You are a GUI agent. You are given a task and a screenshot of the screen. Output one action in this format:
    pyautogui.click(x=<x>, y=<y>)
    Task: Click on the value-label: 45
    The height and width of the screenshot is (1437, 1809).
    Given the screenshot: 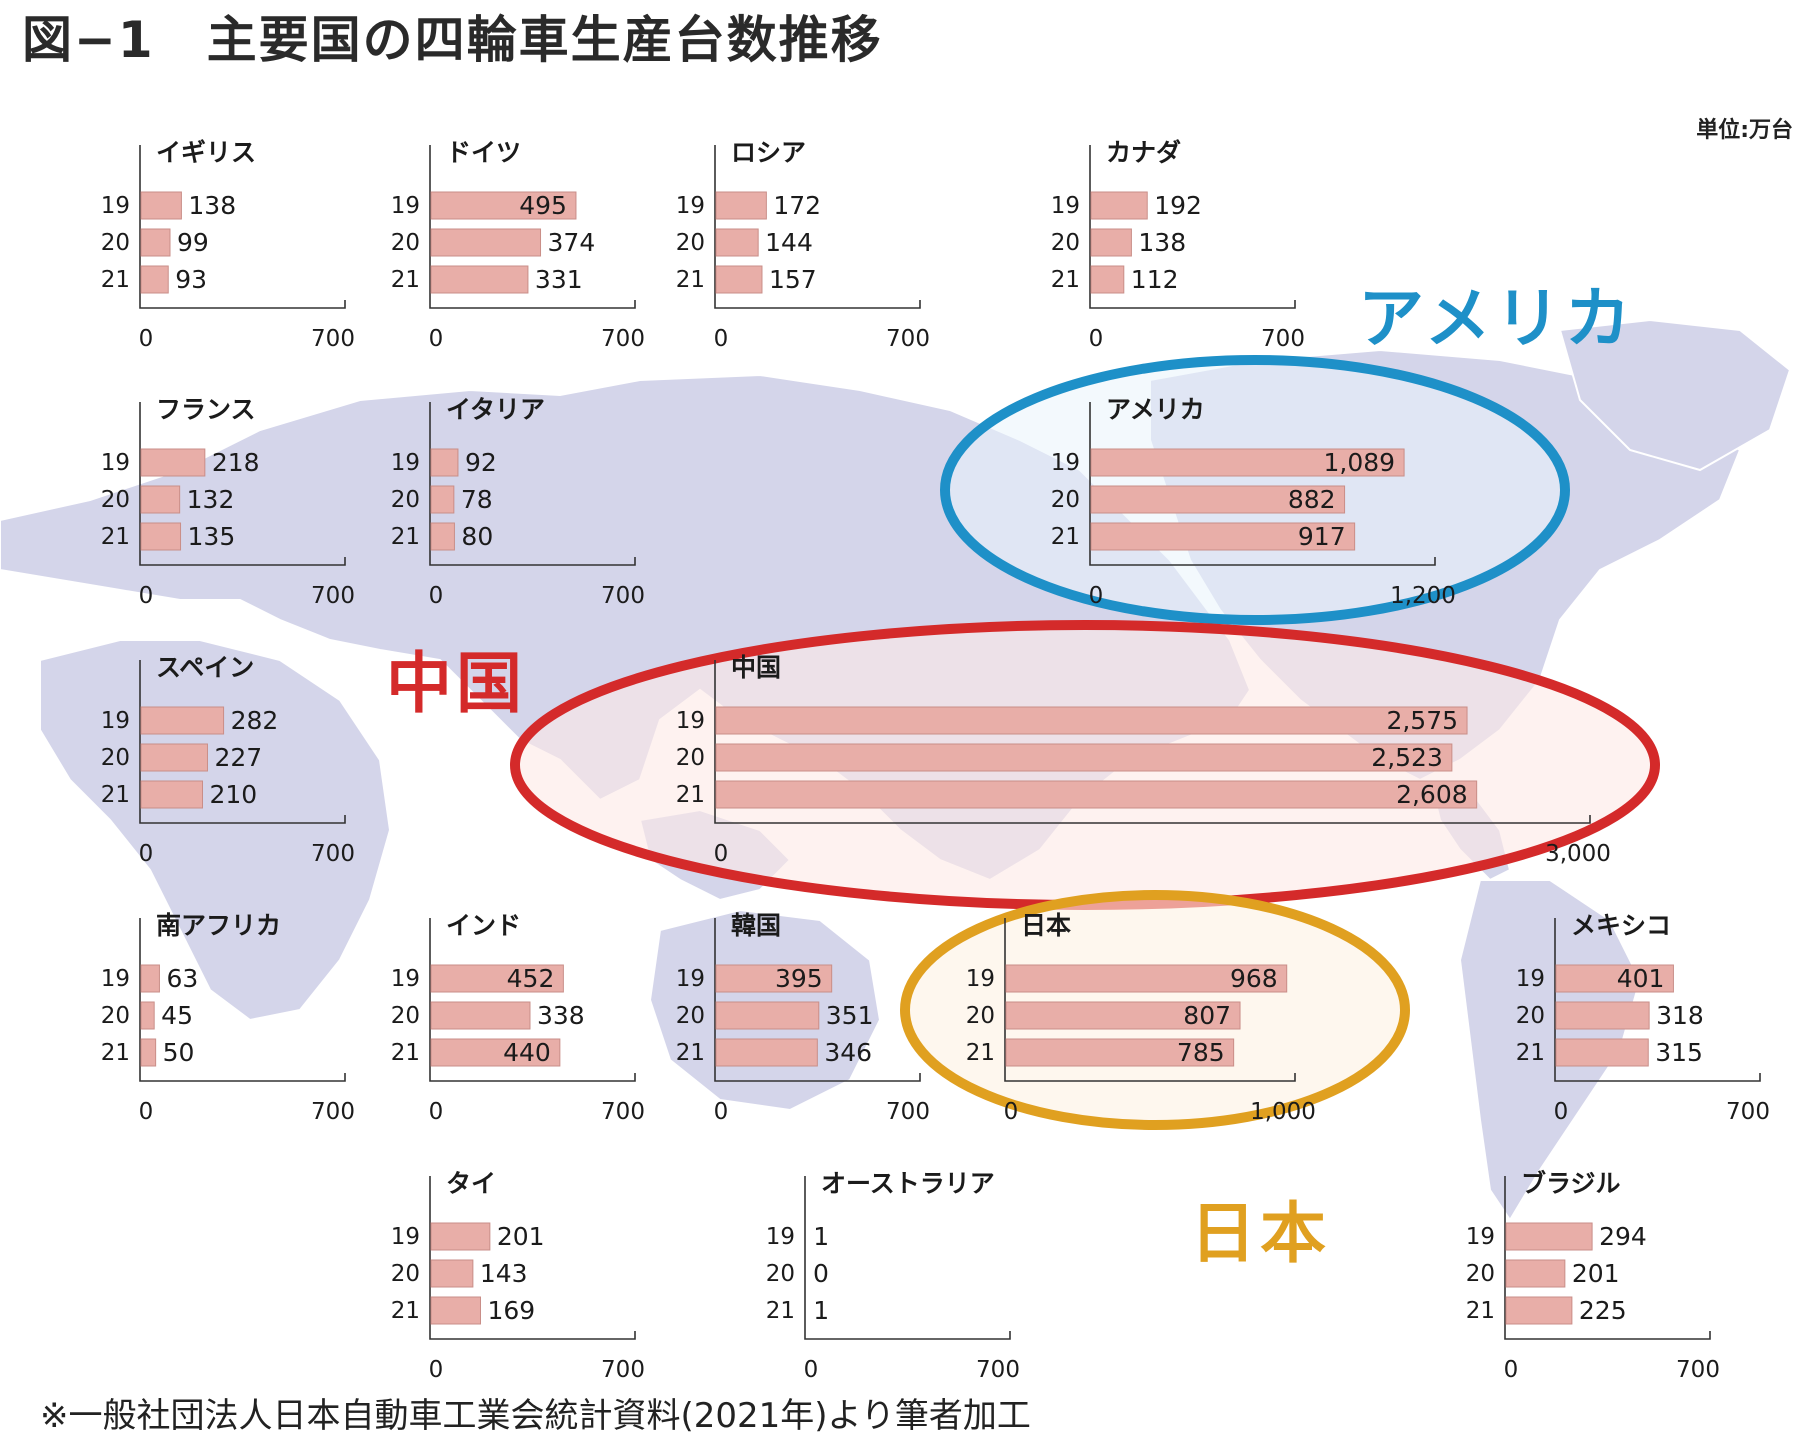 What is the action you would take?
    pyautogui.click(x=177, y=1015)
    